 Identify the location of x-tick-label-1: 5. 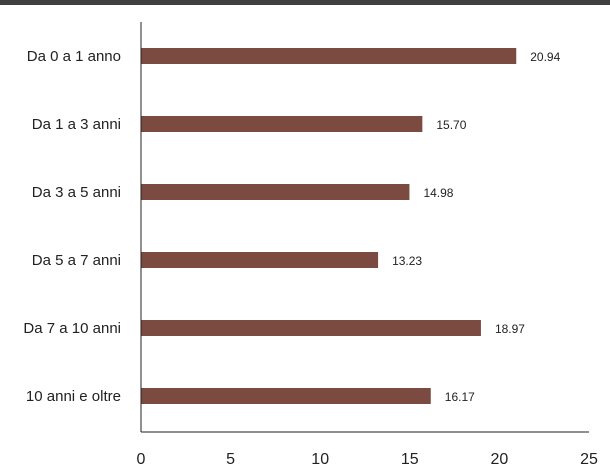
(230, 459).